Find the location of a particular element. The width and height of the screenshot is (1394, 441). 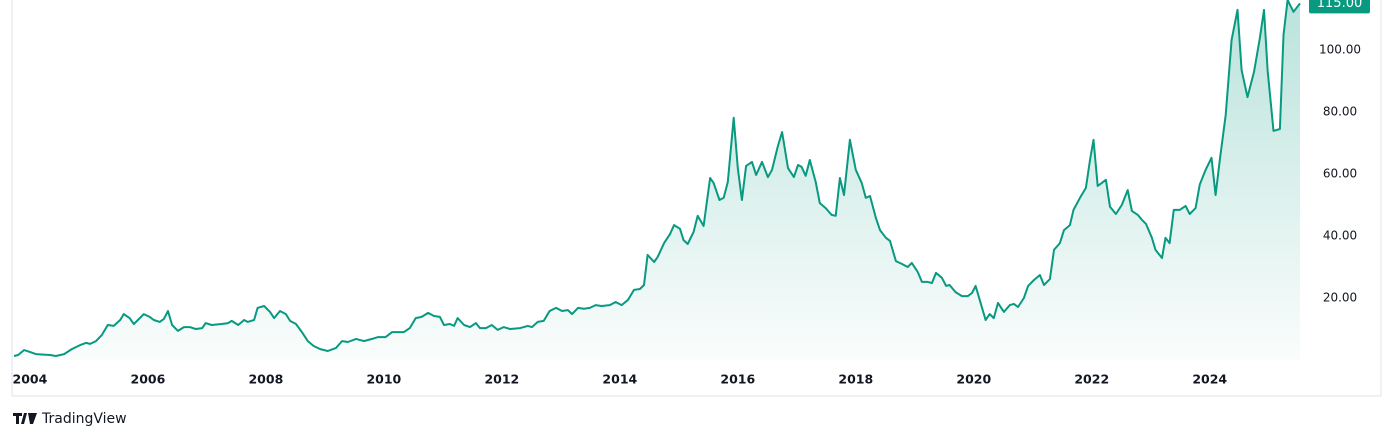

x-tick-label: 2012 is located at coordinates (501, 379).